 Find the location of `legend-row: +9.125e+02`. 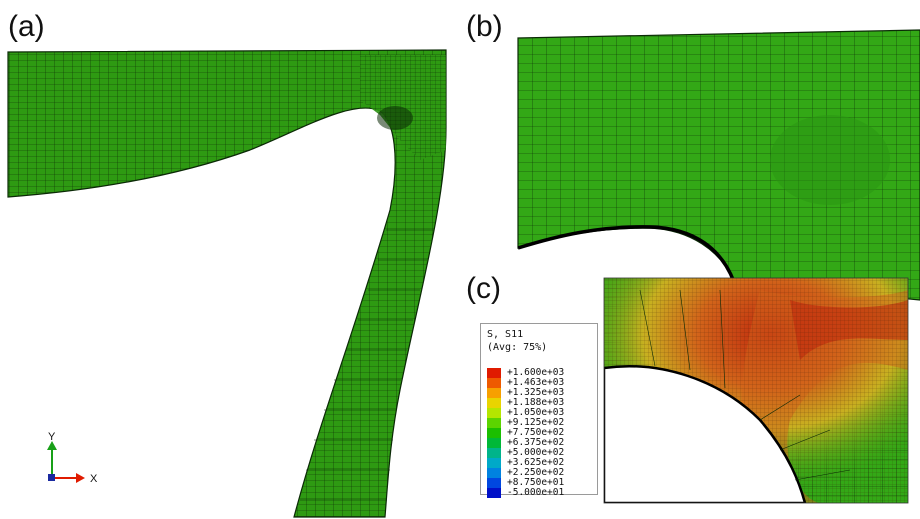

legend-row: +9.125e+02 is located at coordinates (525, 423).